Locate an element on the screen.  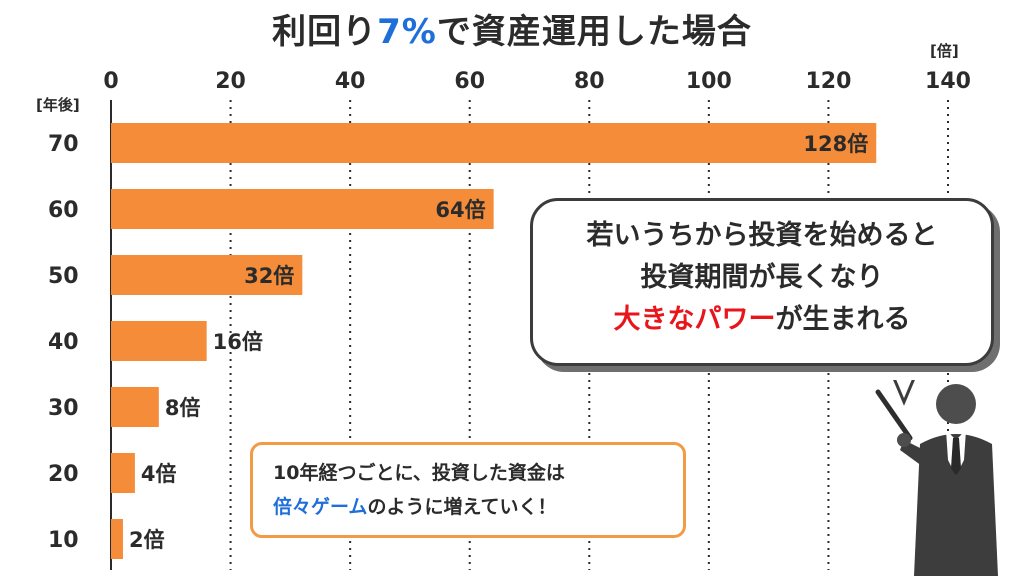
note-line-2: 倍々ゲームのように増えていく！ is located at coordinates (478, 507).